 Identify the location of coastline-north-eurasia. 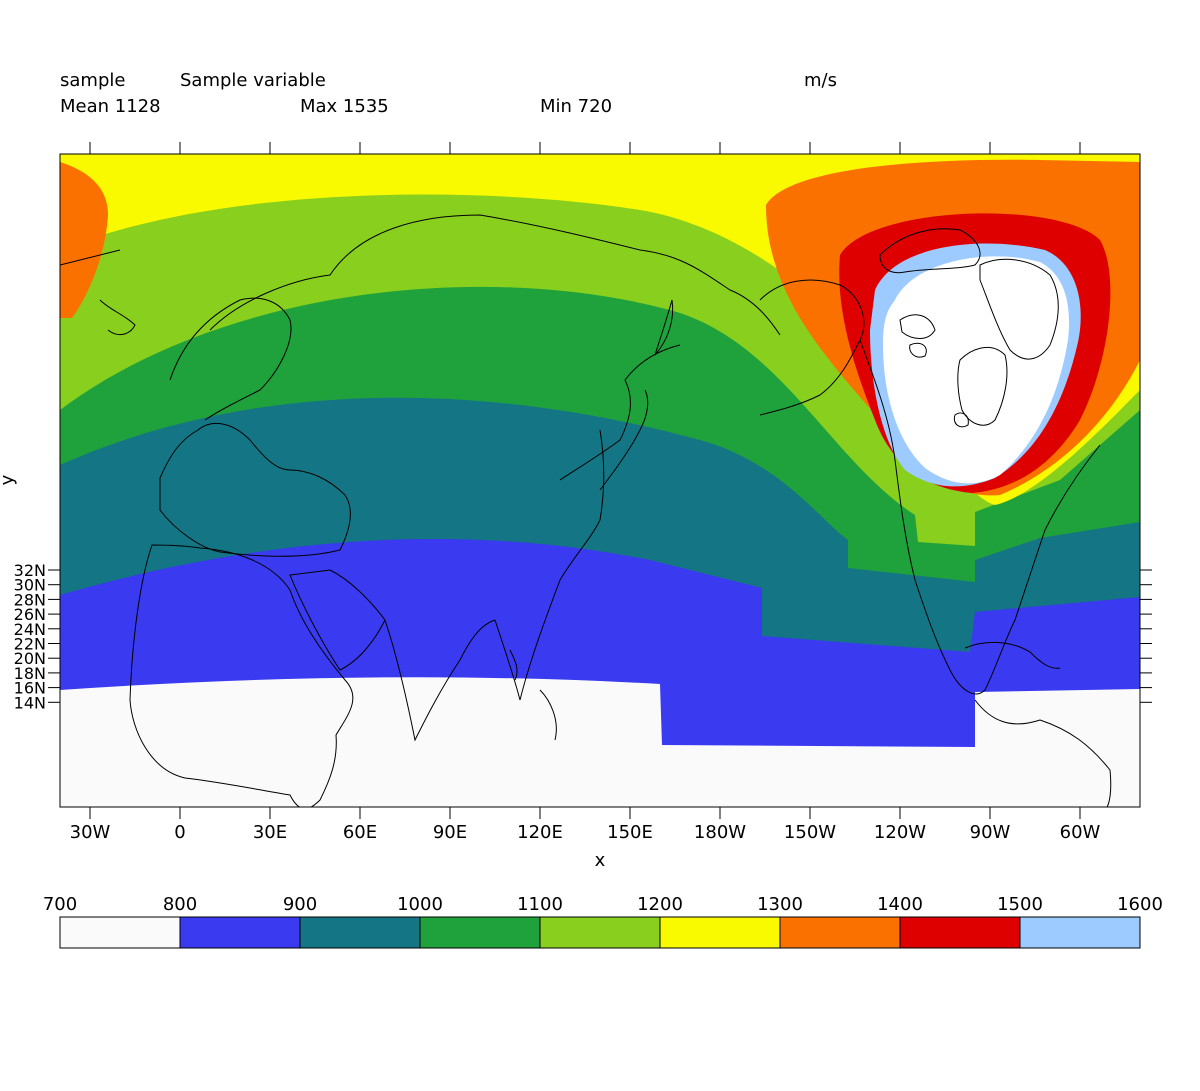
(495, 275).